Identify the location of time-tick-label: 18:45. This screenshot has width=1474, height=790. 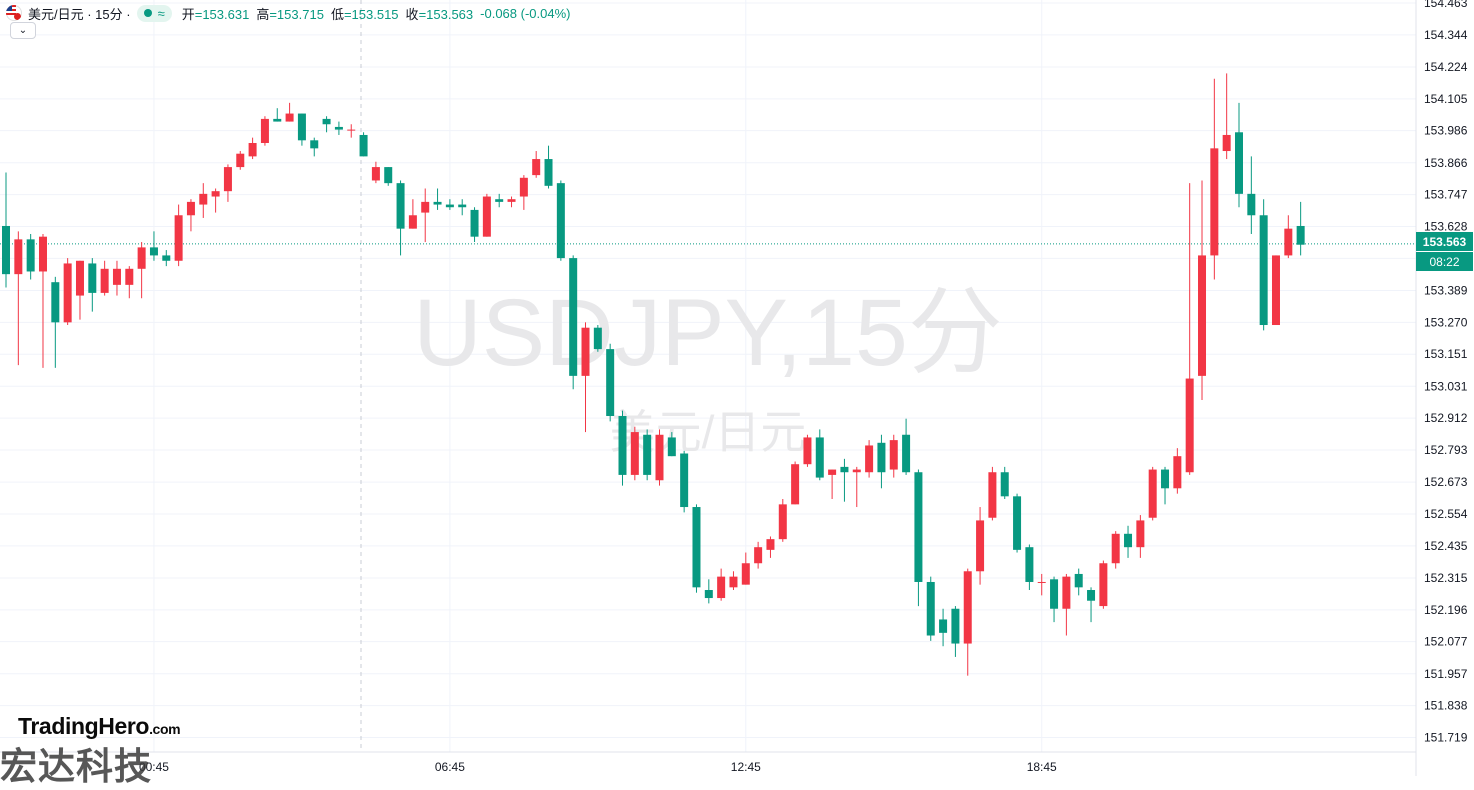
(1042, 767).